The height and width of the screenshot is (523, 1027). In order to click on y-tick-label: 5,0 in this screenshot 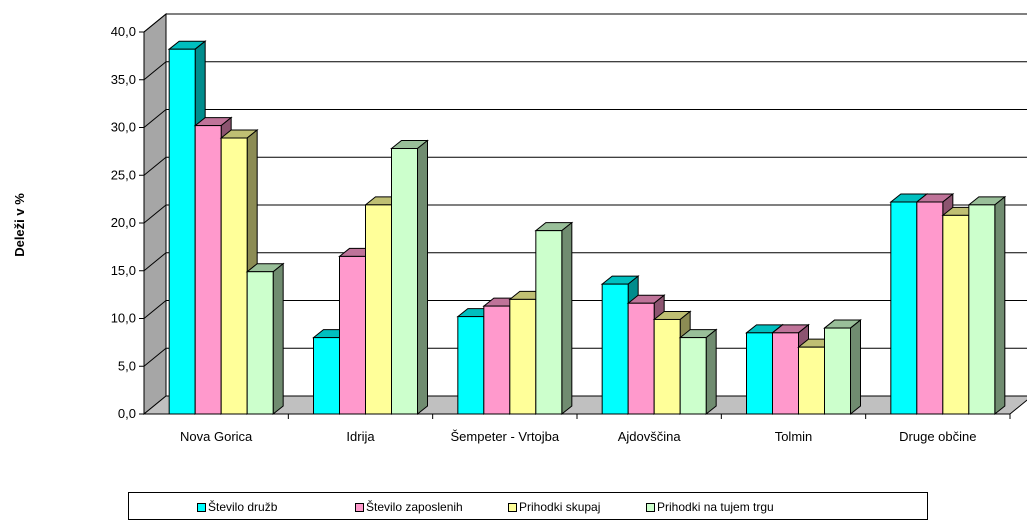, I will do `click(127, 365)`.